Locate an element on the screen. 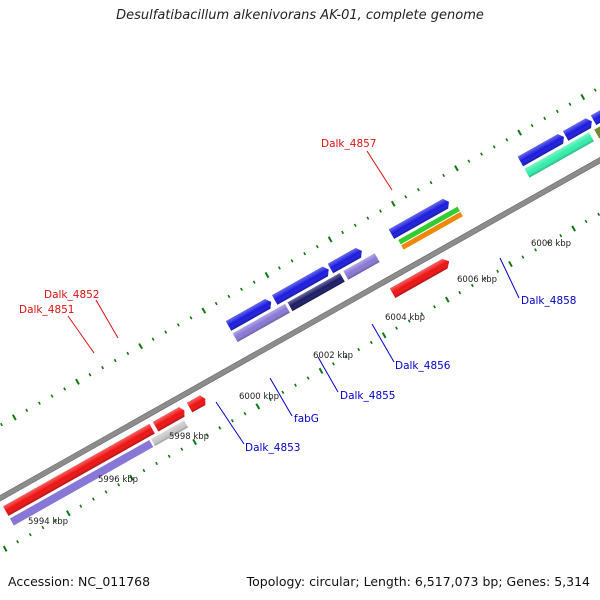  label-dalk-4855: Dalk_4855 is located at coordinates (368, 396).